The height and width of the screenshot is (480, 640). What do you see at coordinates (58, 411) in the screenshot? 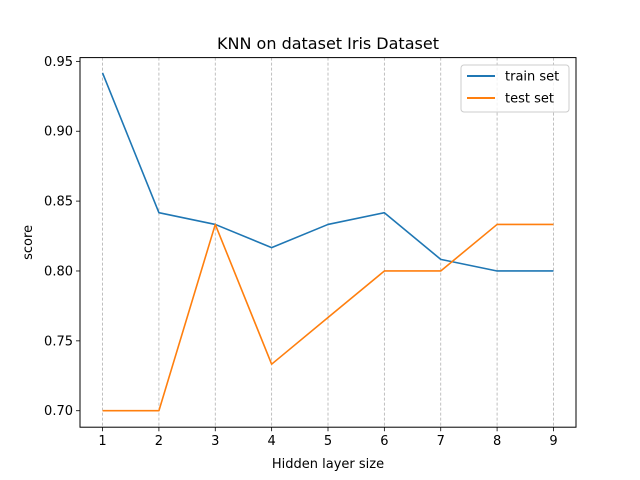
I see `y-tick-label-1: 0.70` at bounding box center [58, 411].